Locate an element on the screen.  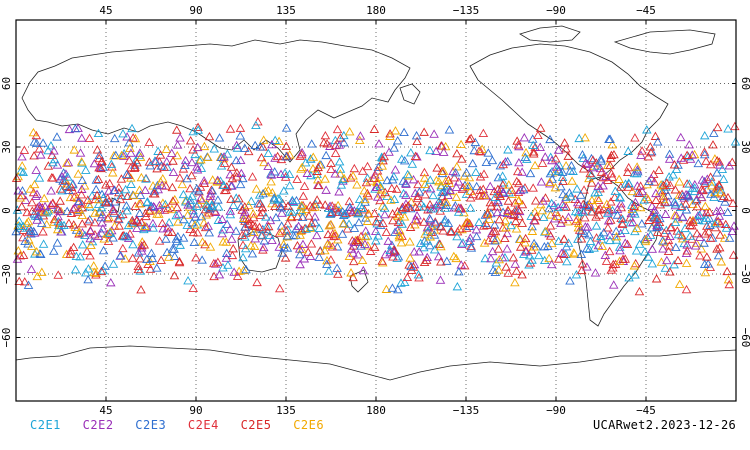
lon-label-bottom: −90 is located at coordinates (556, 410).